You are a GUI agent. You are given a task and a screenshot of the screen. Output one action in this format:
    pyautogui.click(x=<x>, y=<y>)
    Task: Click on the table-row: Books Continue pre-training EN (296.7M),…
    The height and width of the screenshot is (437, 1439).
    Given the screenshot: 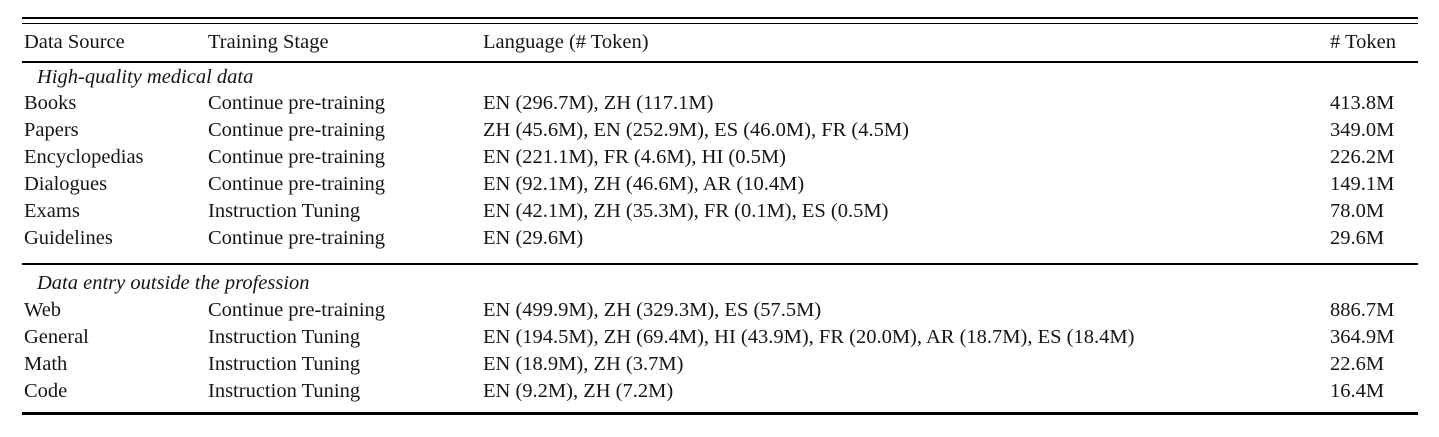 What is the action you would take?
    pyautogui.click(x=720, y=103)
    